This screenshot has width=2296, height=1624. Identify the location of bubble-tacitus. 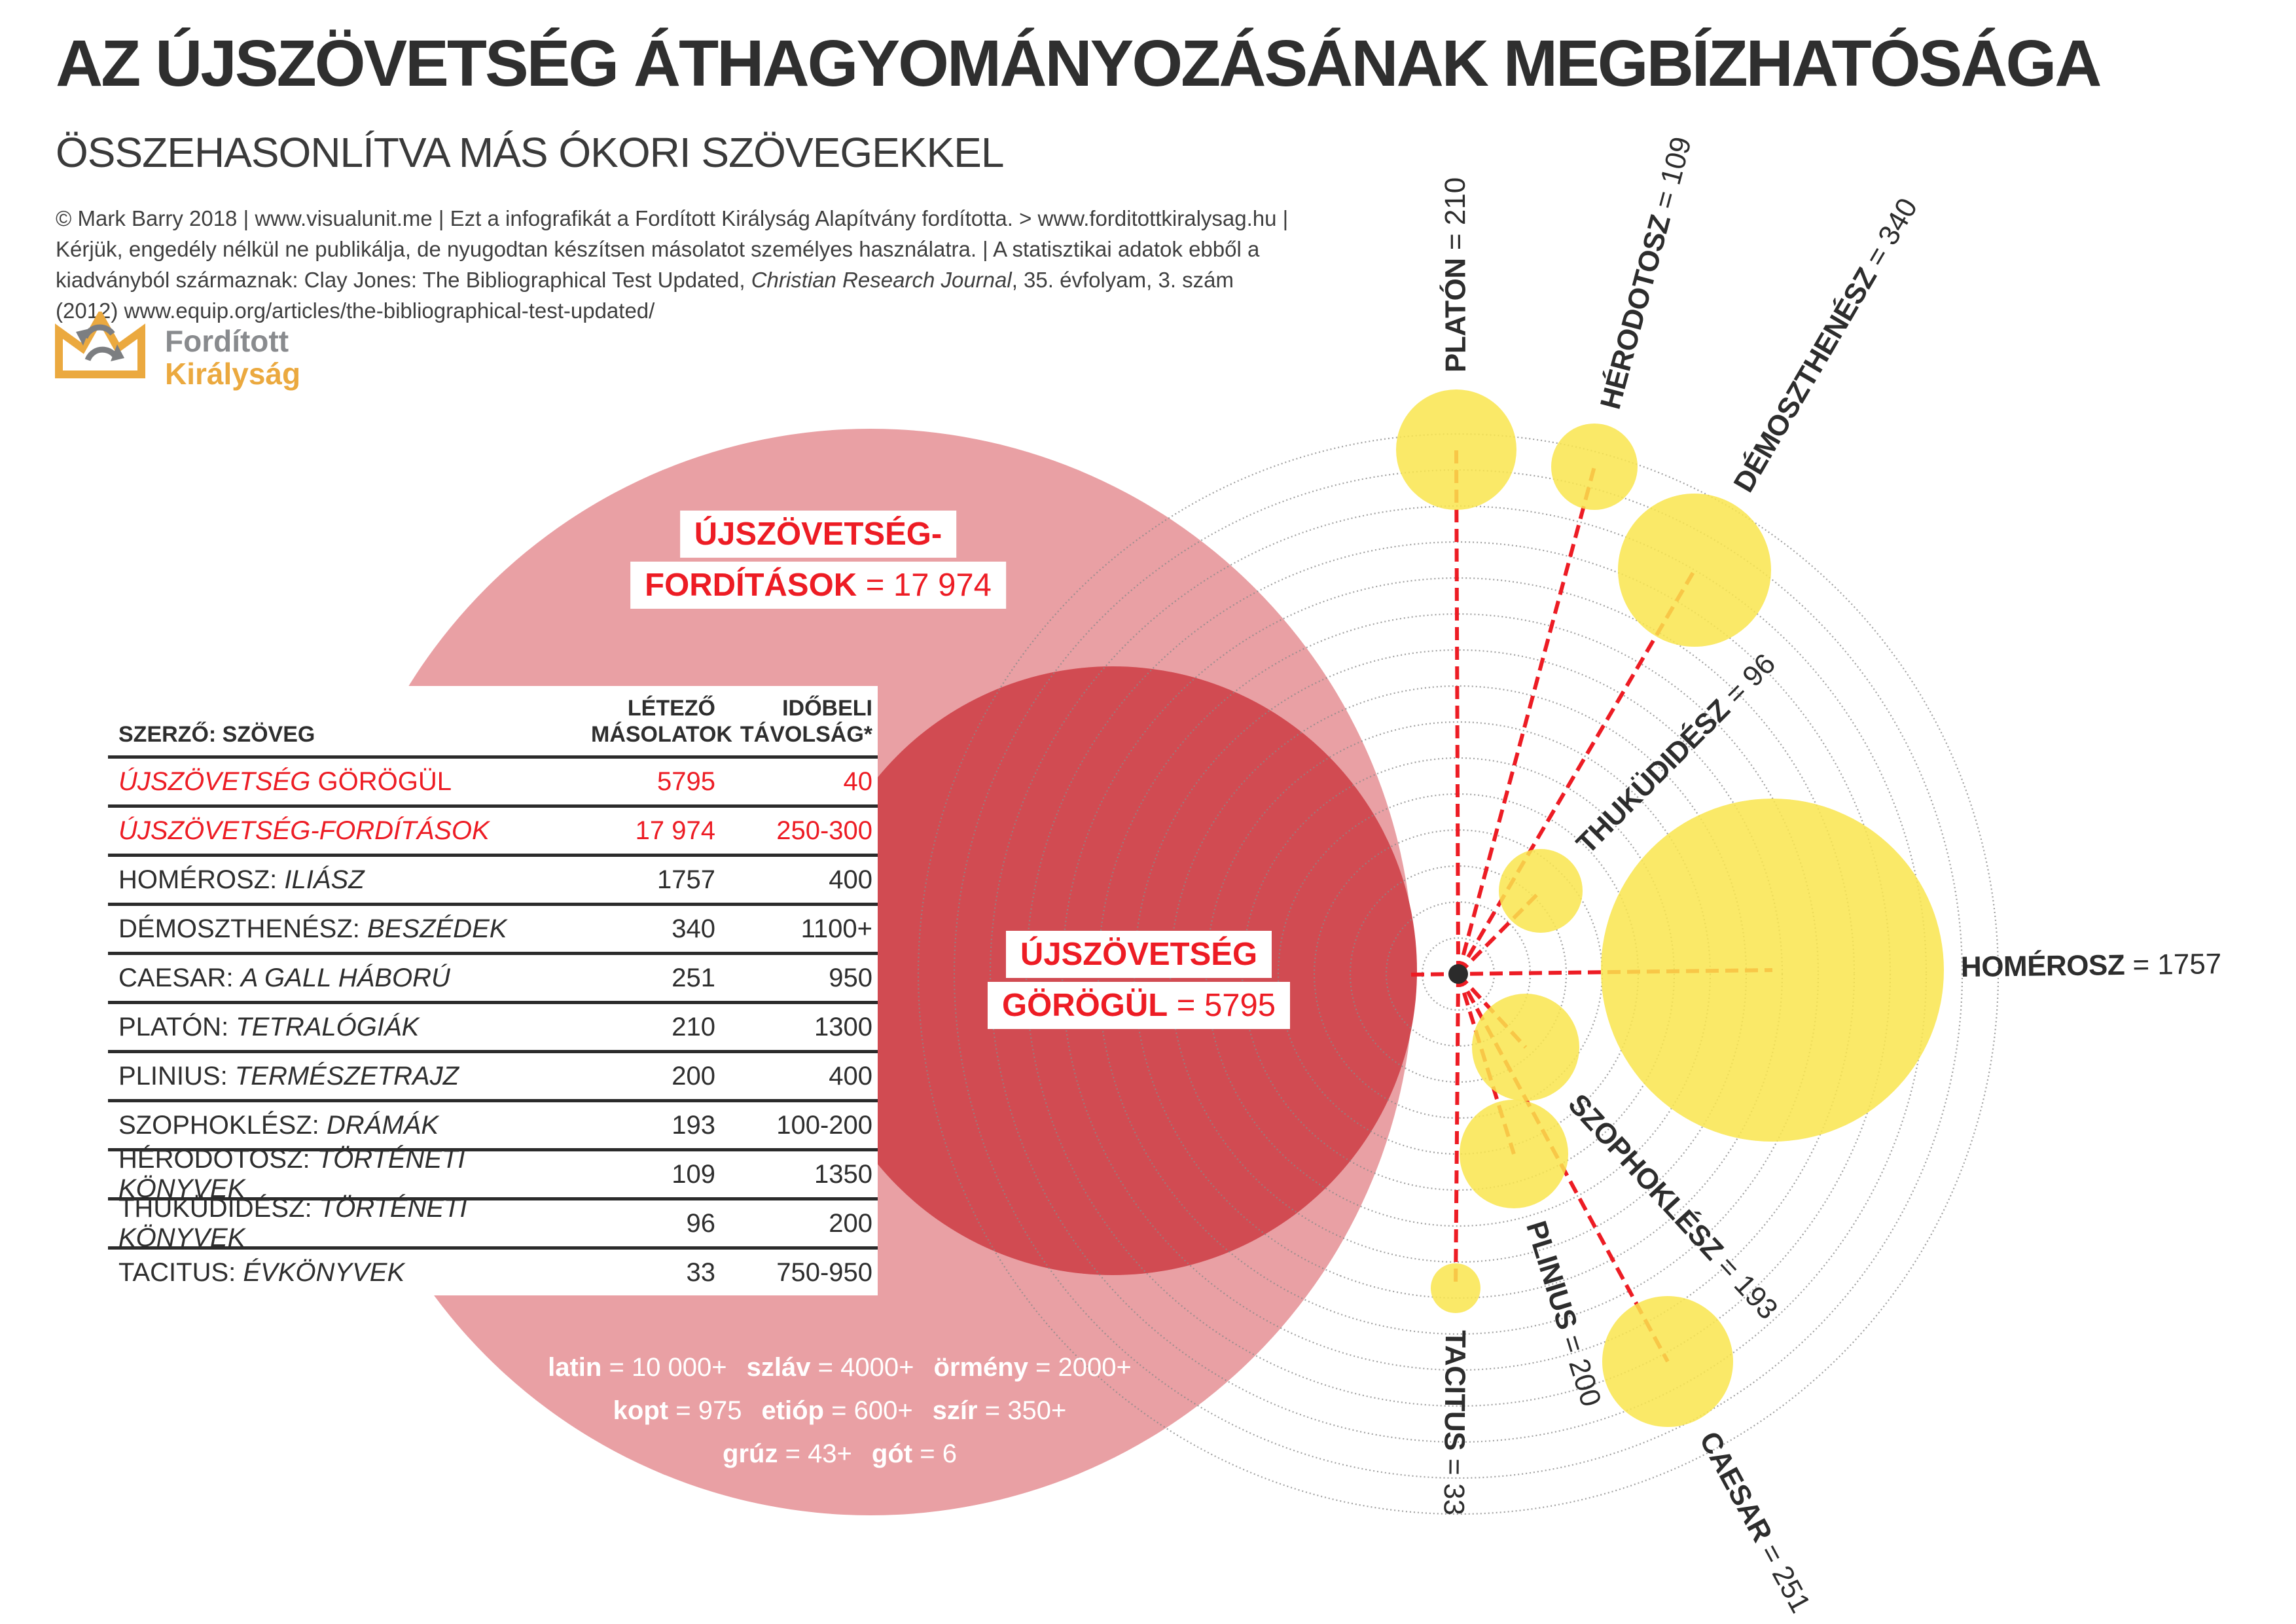
(1455, 1288).